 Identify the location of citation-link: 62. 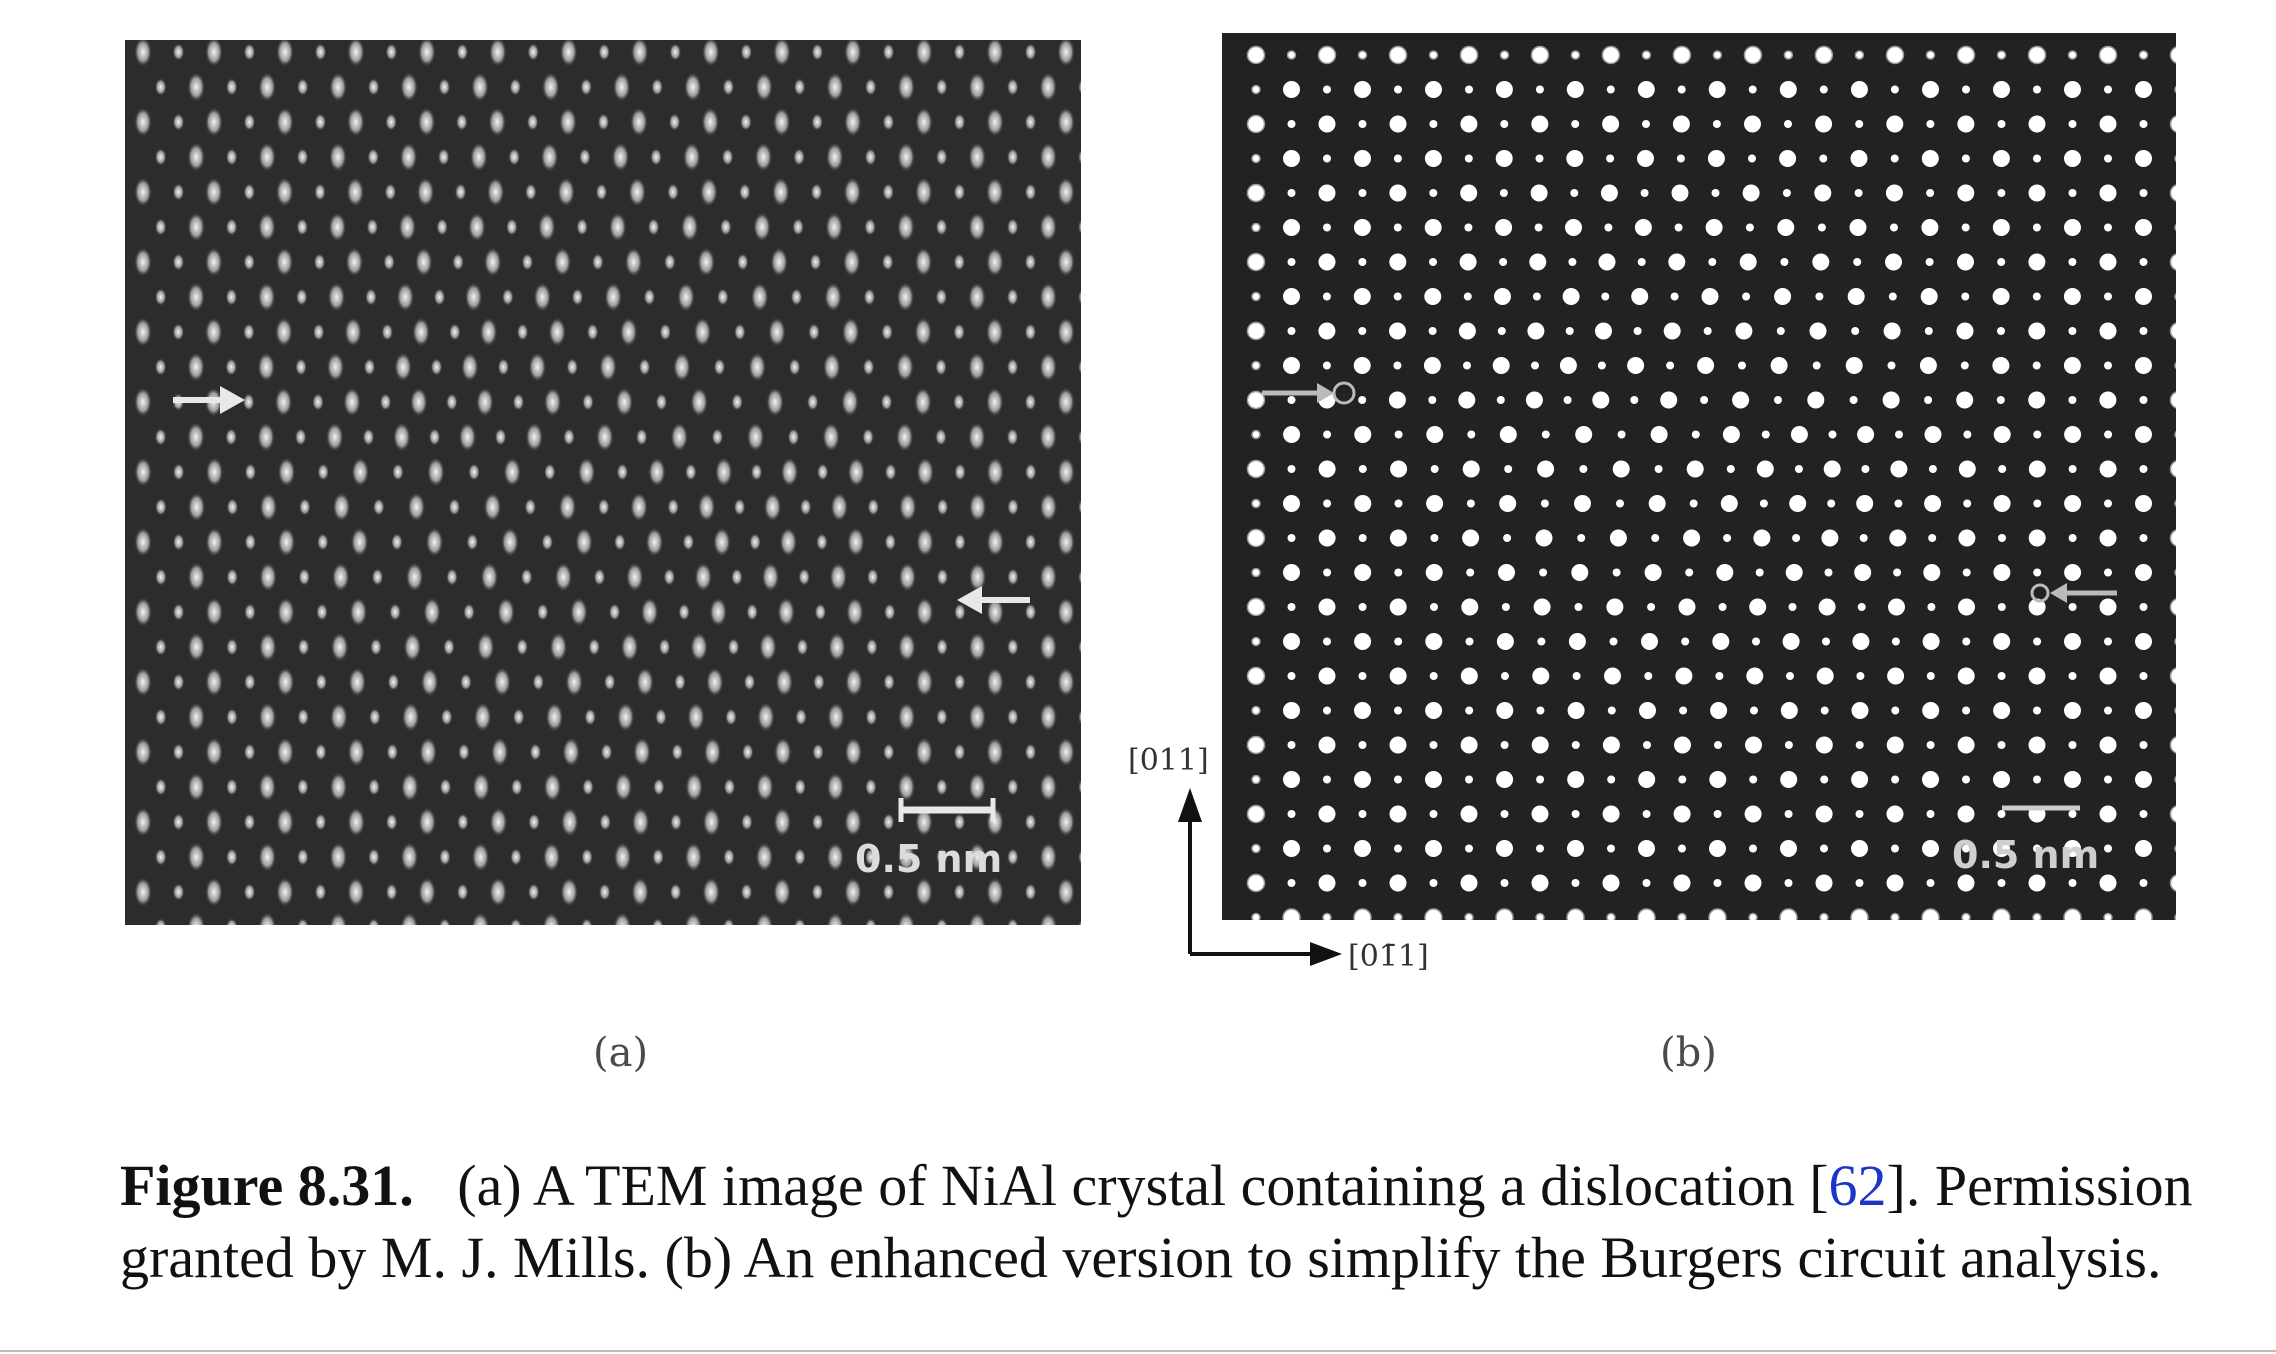
(1857, 1185).